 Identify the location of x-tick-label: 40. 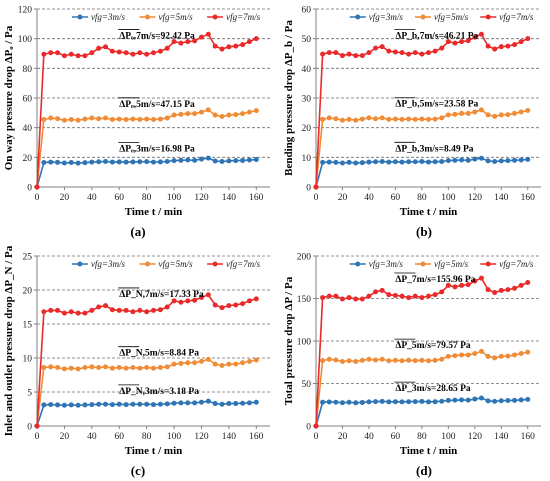
(92, 437).